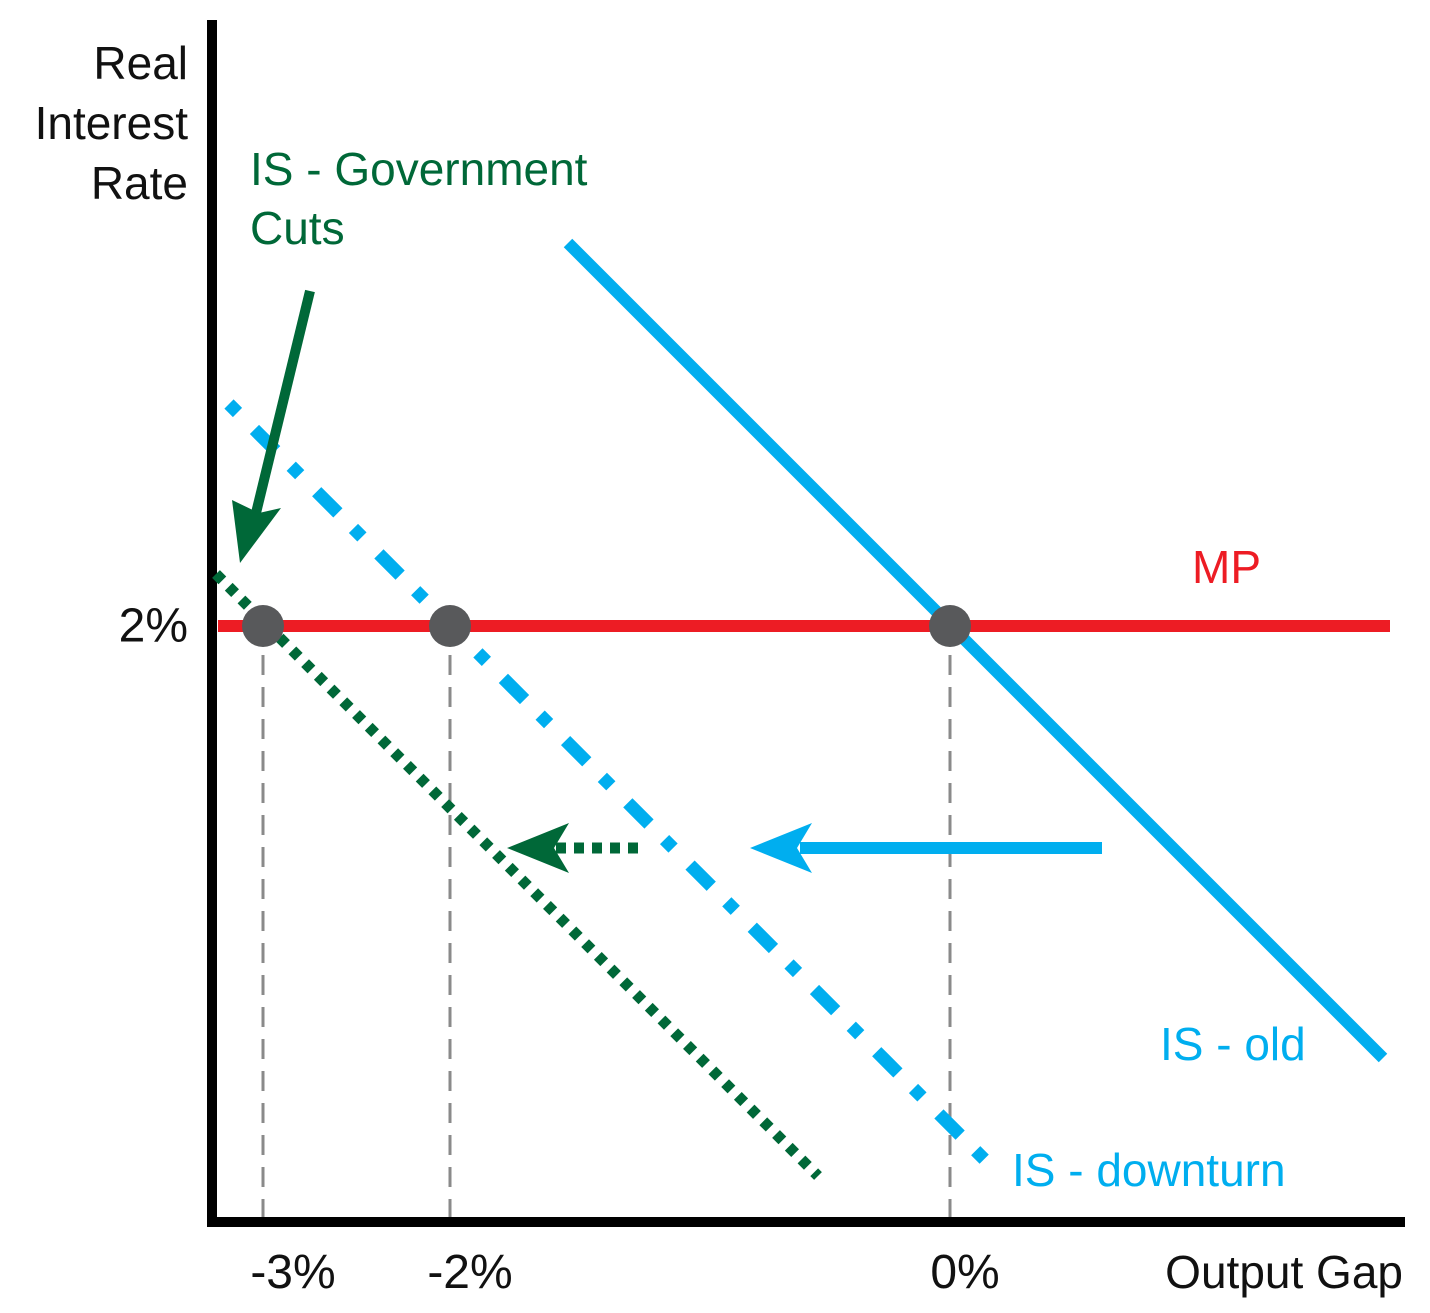  I want to click on is-old-label: IS - old, so click(1233, 1044).